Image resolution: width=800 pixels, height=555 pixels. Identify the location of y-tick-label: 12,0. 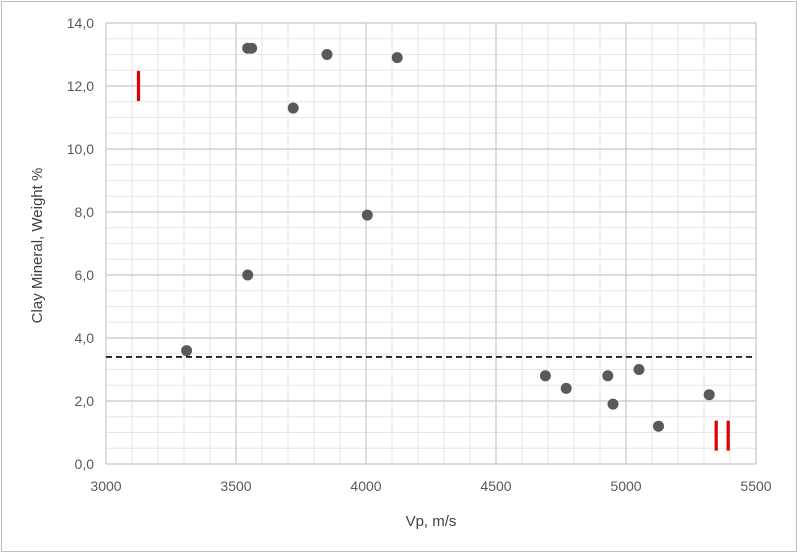
(80, 86).